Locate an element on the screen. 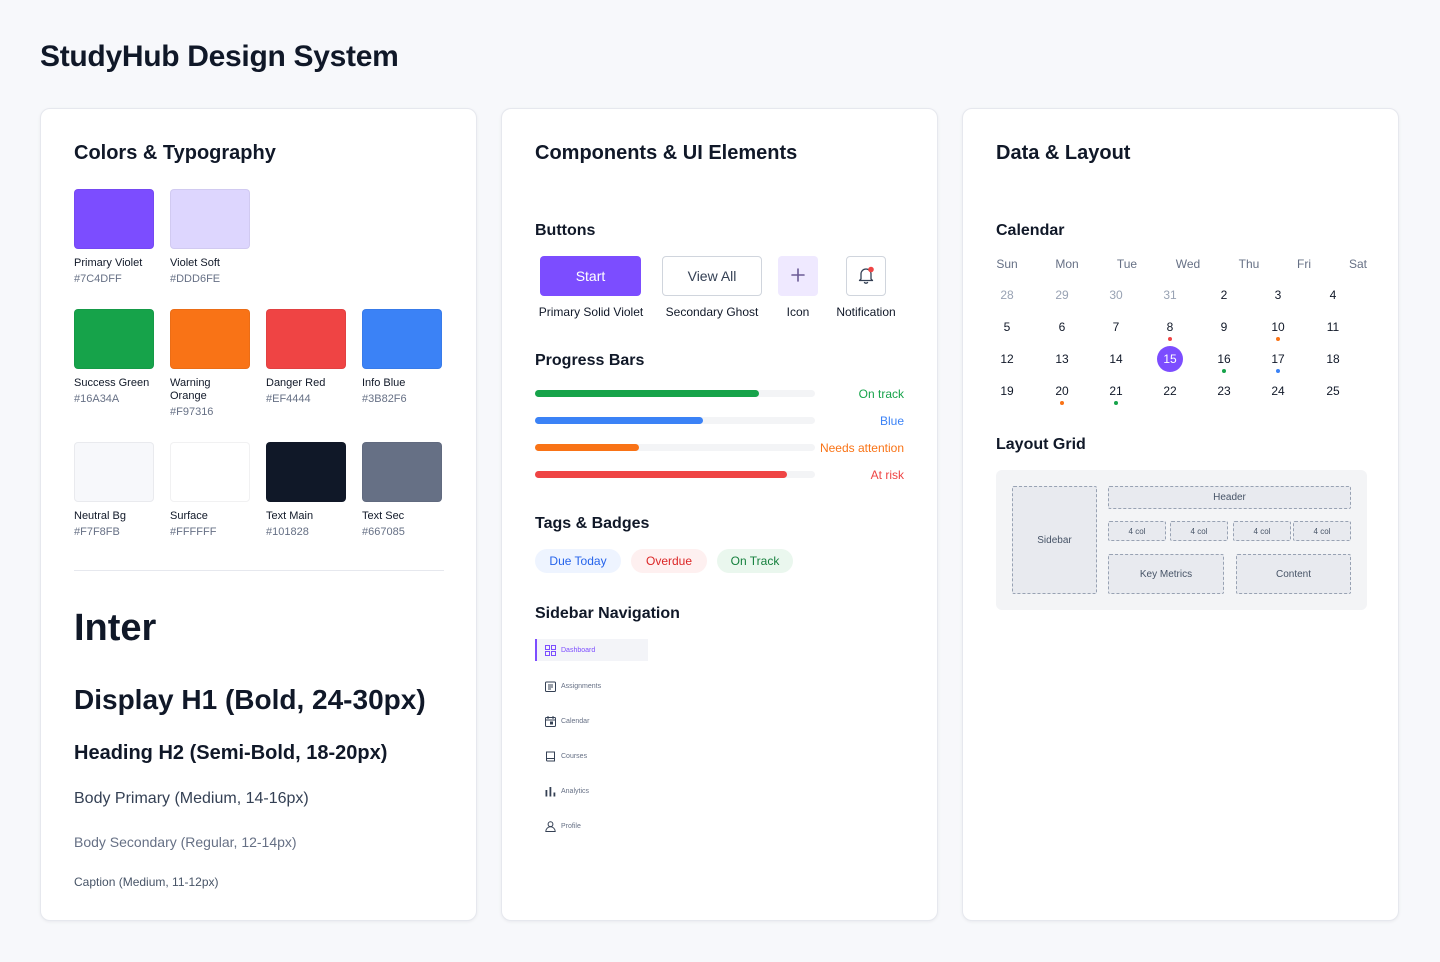 The width and height of the screenshot is (1440, 962). view-all-button: View All is located at coordinates (712, 276).